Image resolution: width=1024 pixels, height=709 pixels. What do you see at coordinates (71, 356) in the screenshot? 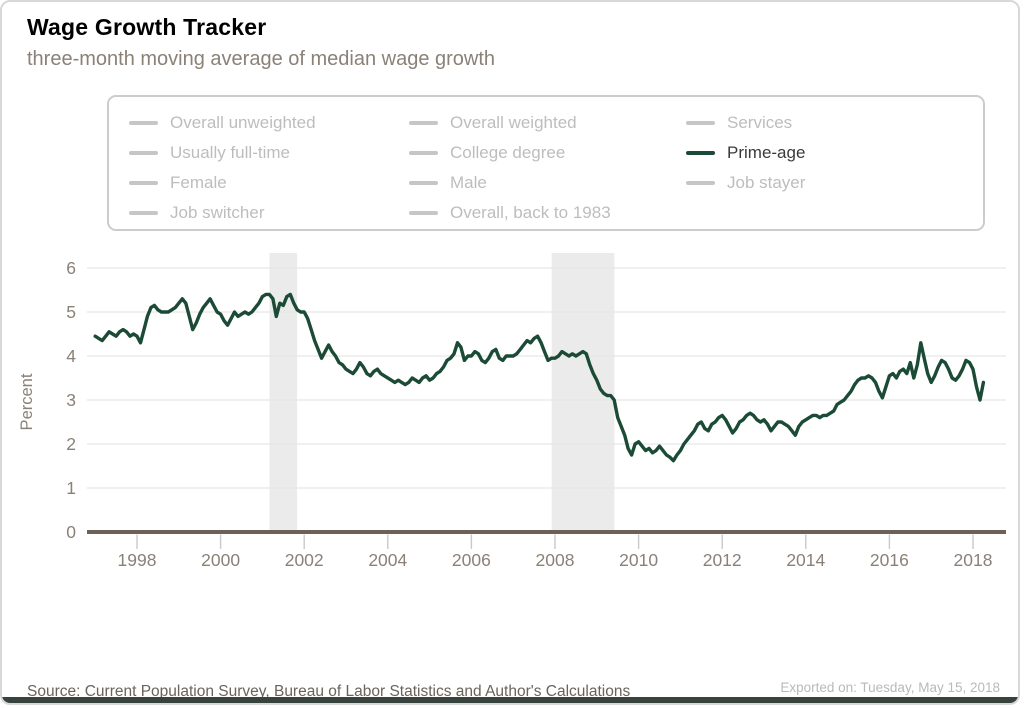
I see `y-tick-label-4: 4` at bounding box center [71, 356].